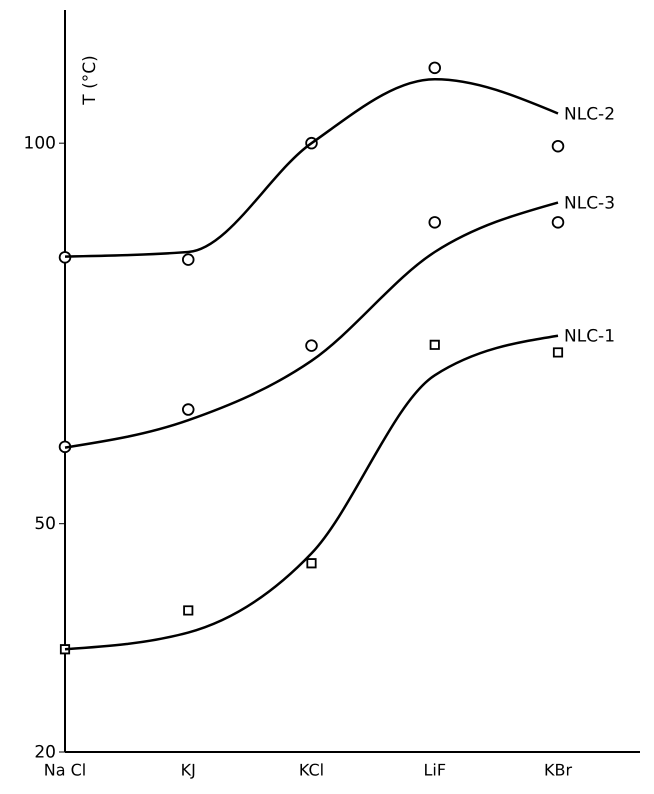 The width and height of the screenshot is (654, 794). Describe the element at coordinates (434, 770) in the screenshot. I see `x-tick-label: LiF` at that location.